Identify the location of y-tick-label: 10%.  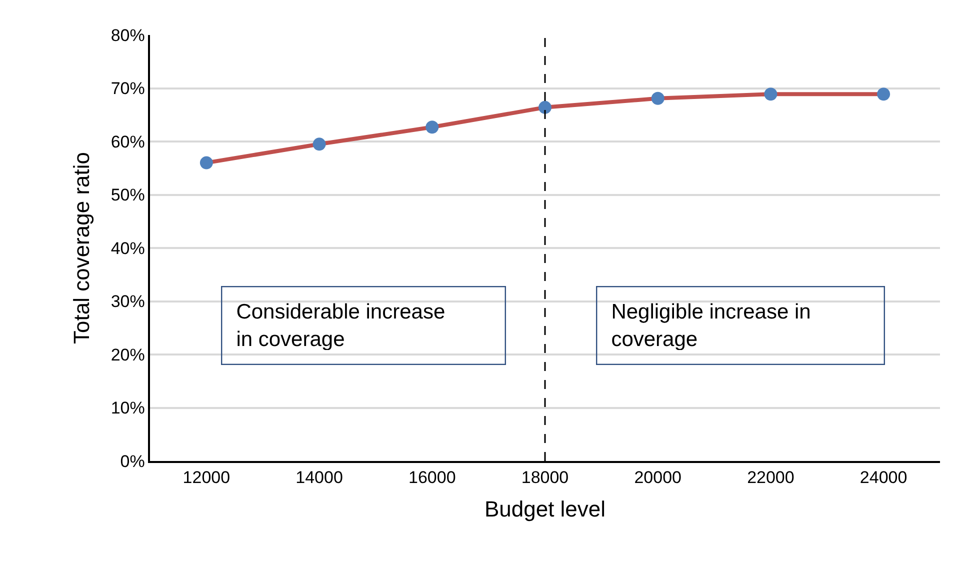
(127, 408).